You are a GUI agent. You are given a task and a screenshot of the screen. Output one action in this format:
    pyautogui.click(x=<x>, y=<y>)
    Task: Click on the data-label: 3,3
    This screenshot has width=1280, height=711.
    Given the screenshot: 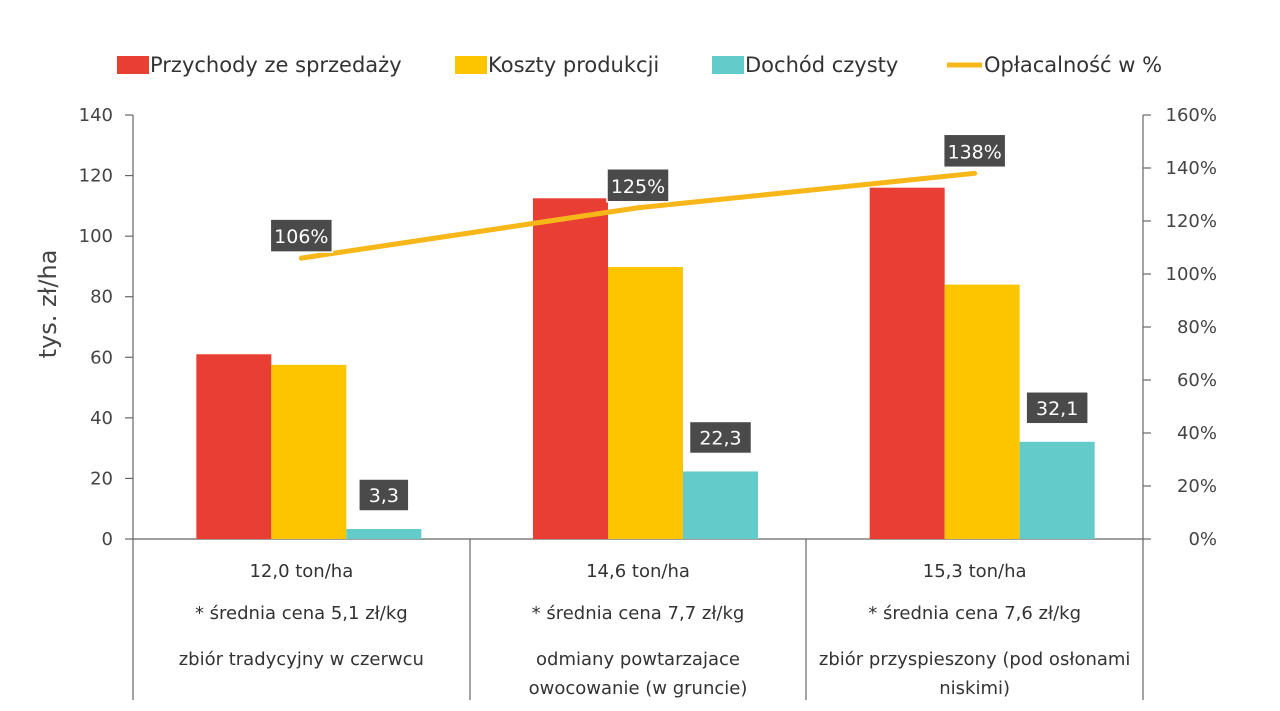 What is the action you would take?
    pyautogui.click(x=384, y=496)
    